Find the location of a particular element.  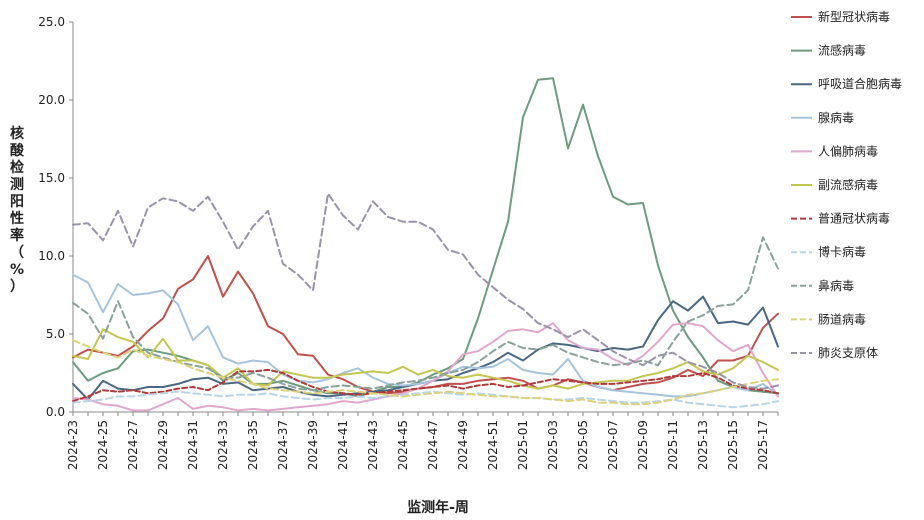

x-tick-label: 2024-45 is located at coordinates (403, 445).